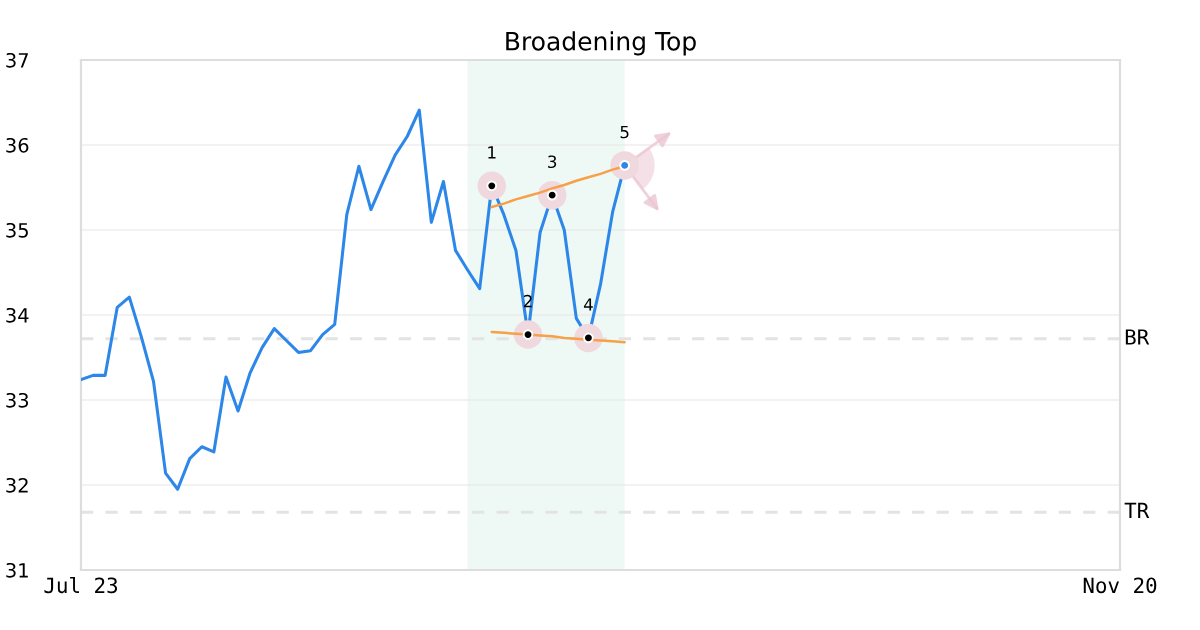 The width and height of the screenshot is (1200, 630). I want to click on y-tick-label: 33, so click(17, 400).